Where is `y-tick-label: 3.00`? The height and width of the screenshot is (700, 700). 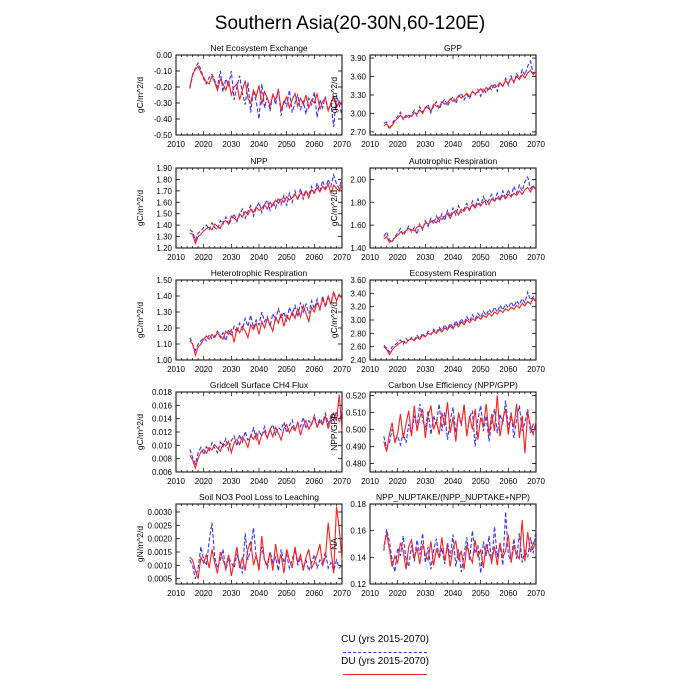 y-tick-label: 3.00 is located at coordinates (358, 113).